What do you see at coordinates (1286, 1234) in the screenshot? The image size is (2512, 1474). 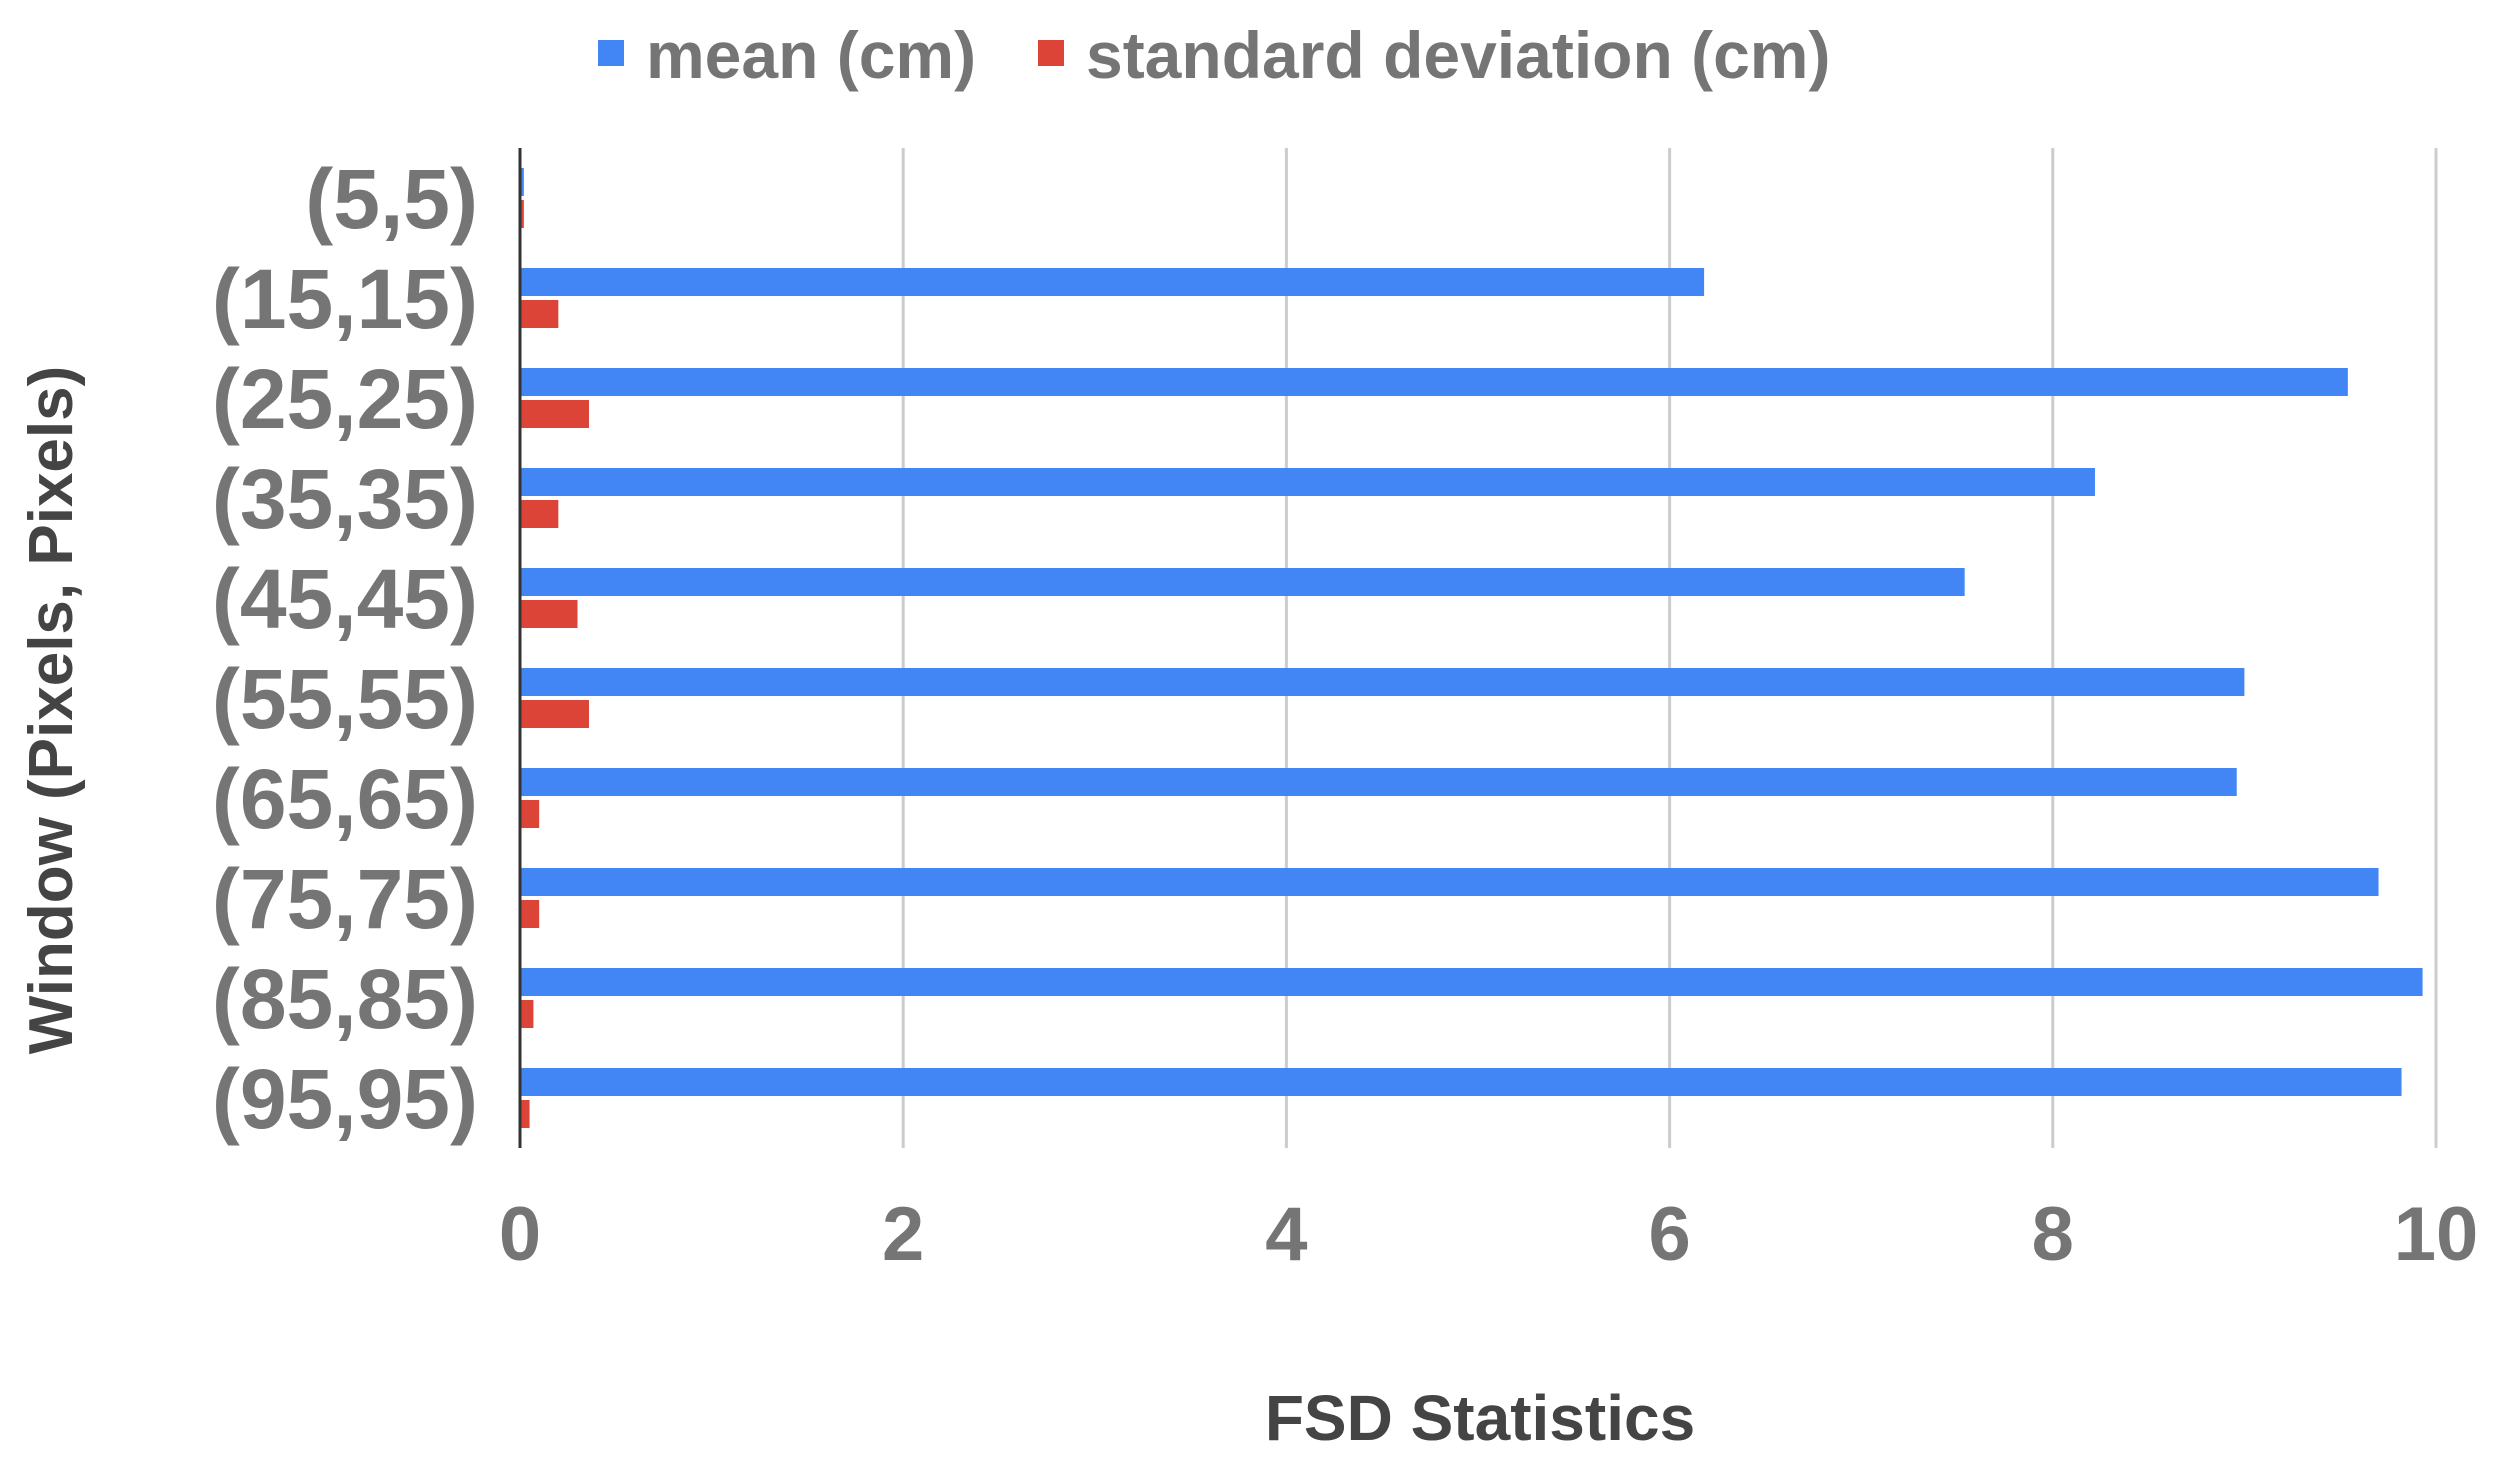 I see `x-tick-label: 4` at bounding box center [1286, 1234].